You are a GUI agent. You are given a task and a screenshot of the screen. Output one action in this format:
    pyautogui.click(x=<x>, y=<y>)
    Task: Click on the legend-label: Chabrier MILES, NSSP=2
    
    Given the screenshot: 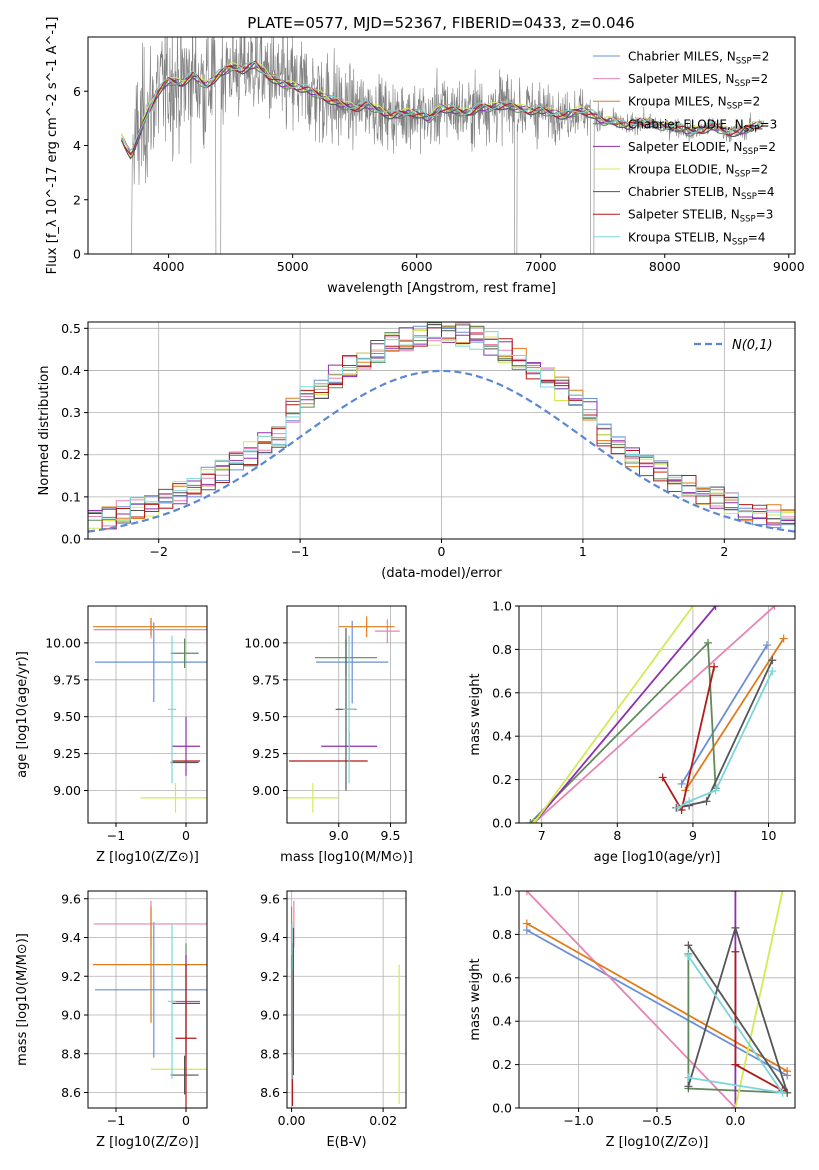 What is the action you would take?
    pyautogui.click(x=698, y=58)
    